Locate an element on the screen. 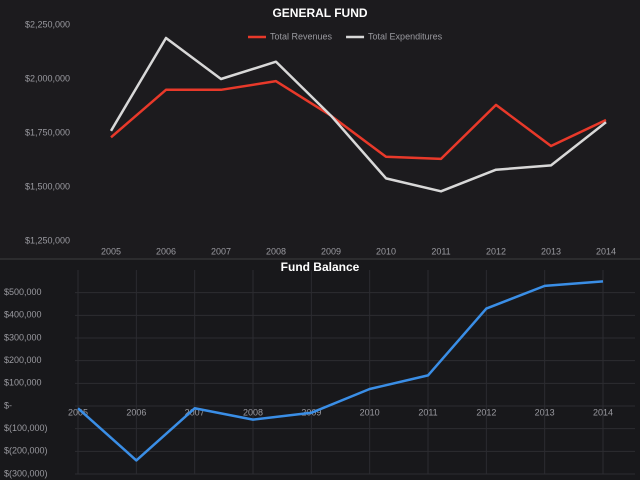 This screenshot has height=480, width=640. x-tick-label: 2009 is located at coordinates (331, 251).